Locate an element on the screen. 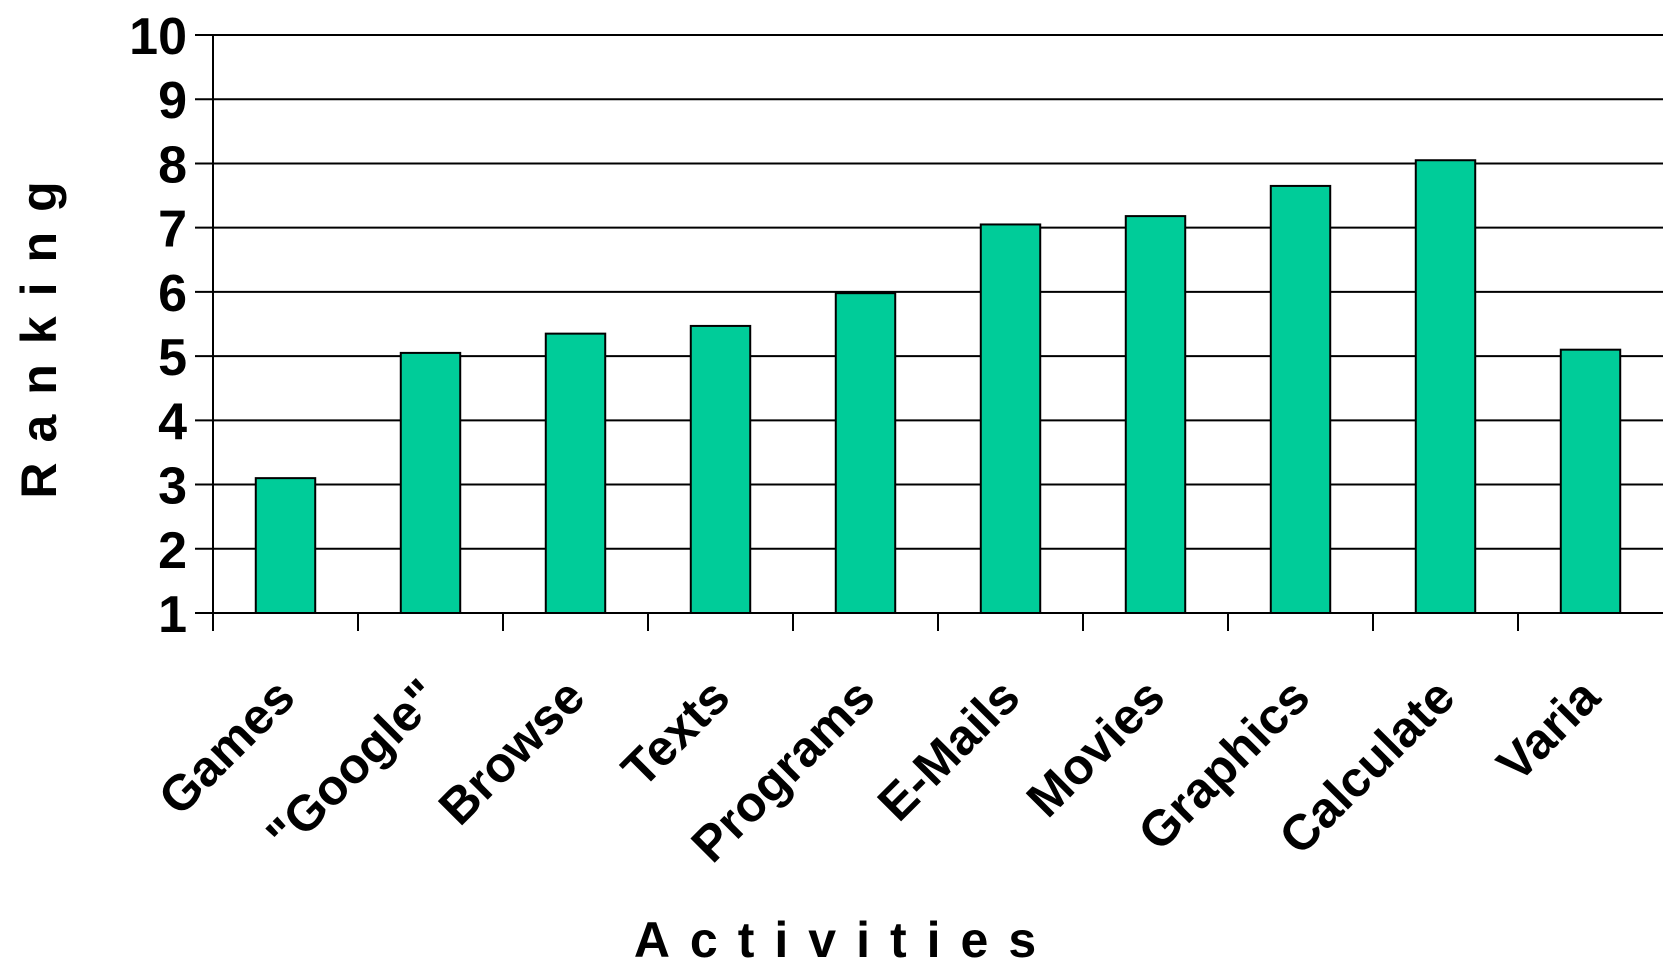 The image size is (1663, 963). x-tick-label: Varia is located at coordinates (1548, 729).